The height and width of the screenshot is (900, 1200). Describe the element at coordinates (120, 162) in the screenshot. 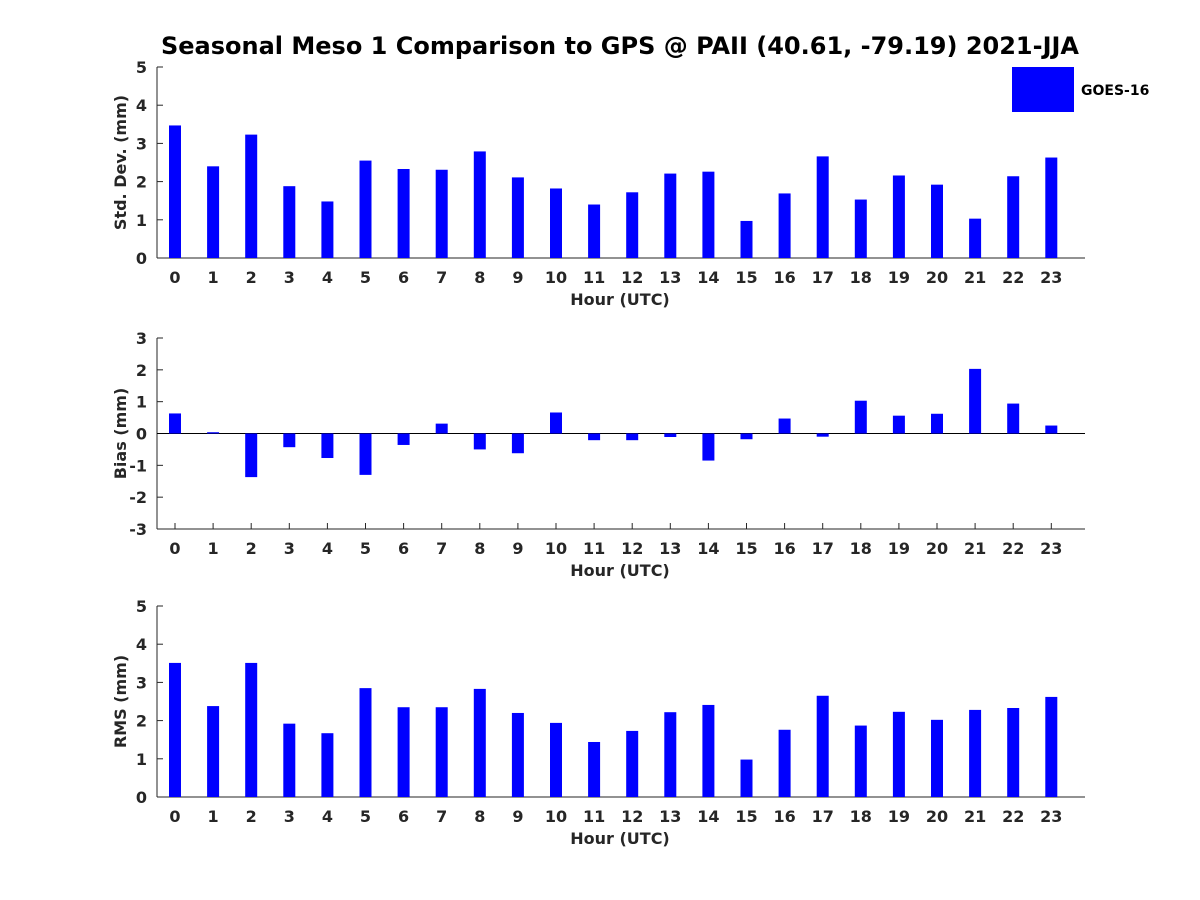

I see `y-axis-label: Std. Dev. (mm)` at that location.